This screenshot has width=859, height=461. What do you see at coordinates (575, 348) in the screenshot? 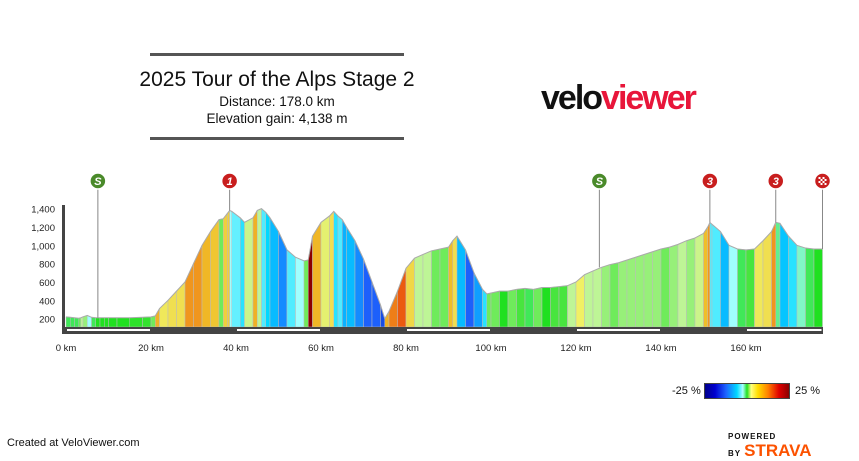
I see `x-tick-label: 120 km` at bounding box center [575, 348].